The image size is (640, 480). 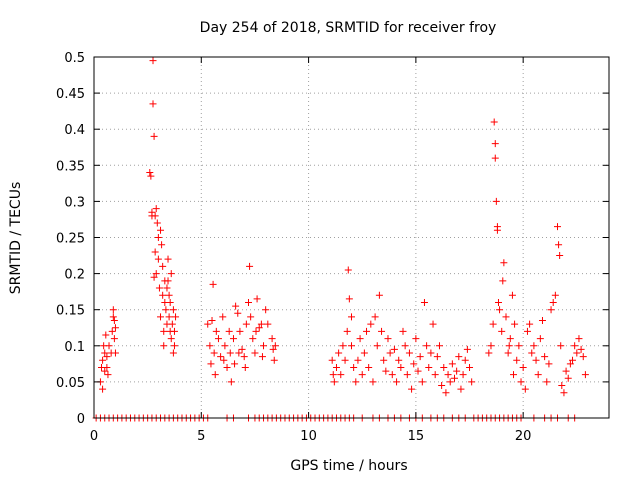 I want to click on x-tick-label: 10, so click(x=308, y=436).